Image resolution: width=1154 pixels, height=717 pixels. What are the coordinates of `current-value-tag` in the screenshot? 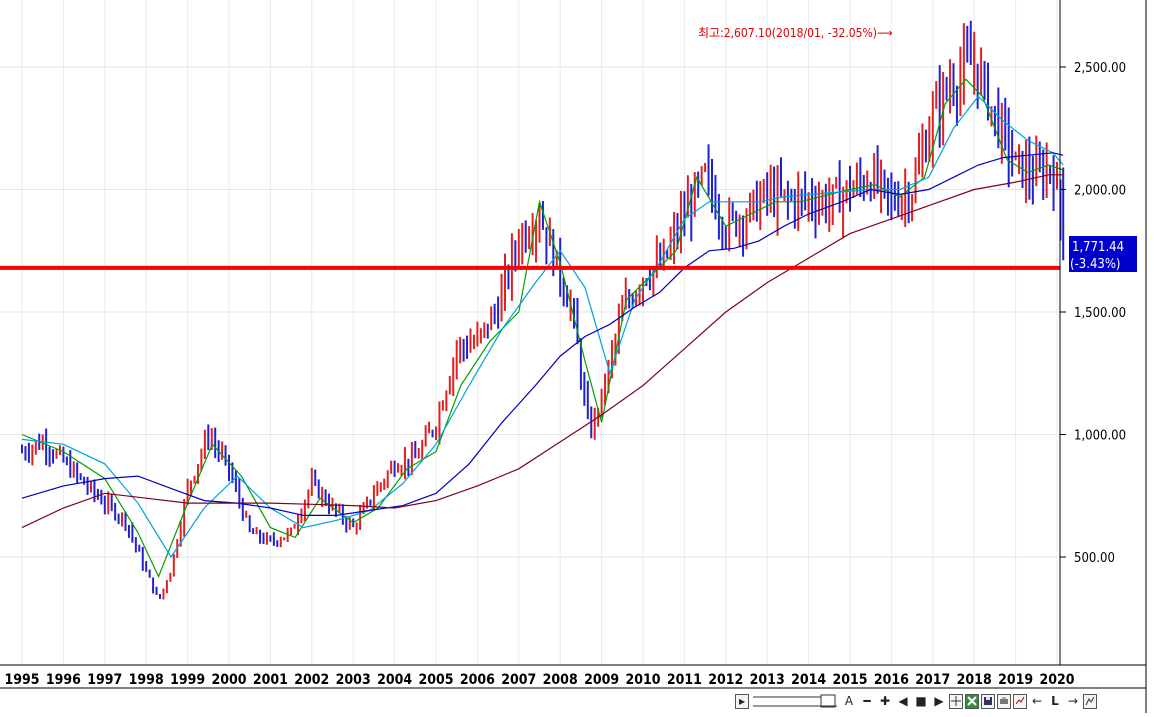 It's located at (1103, 254).